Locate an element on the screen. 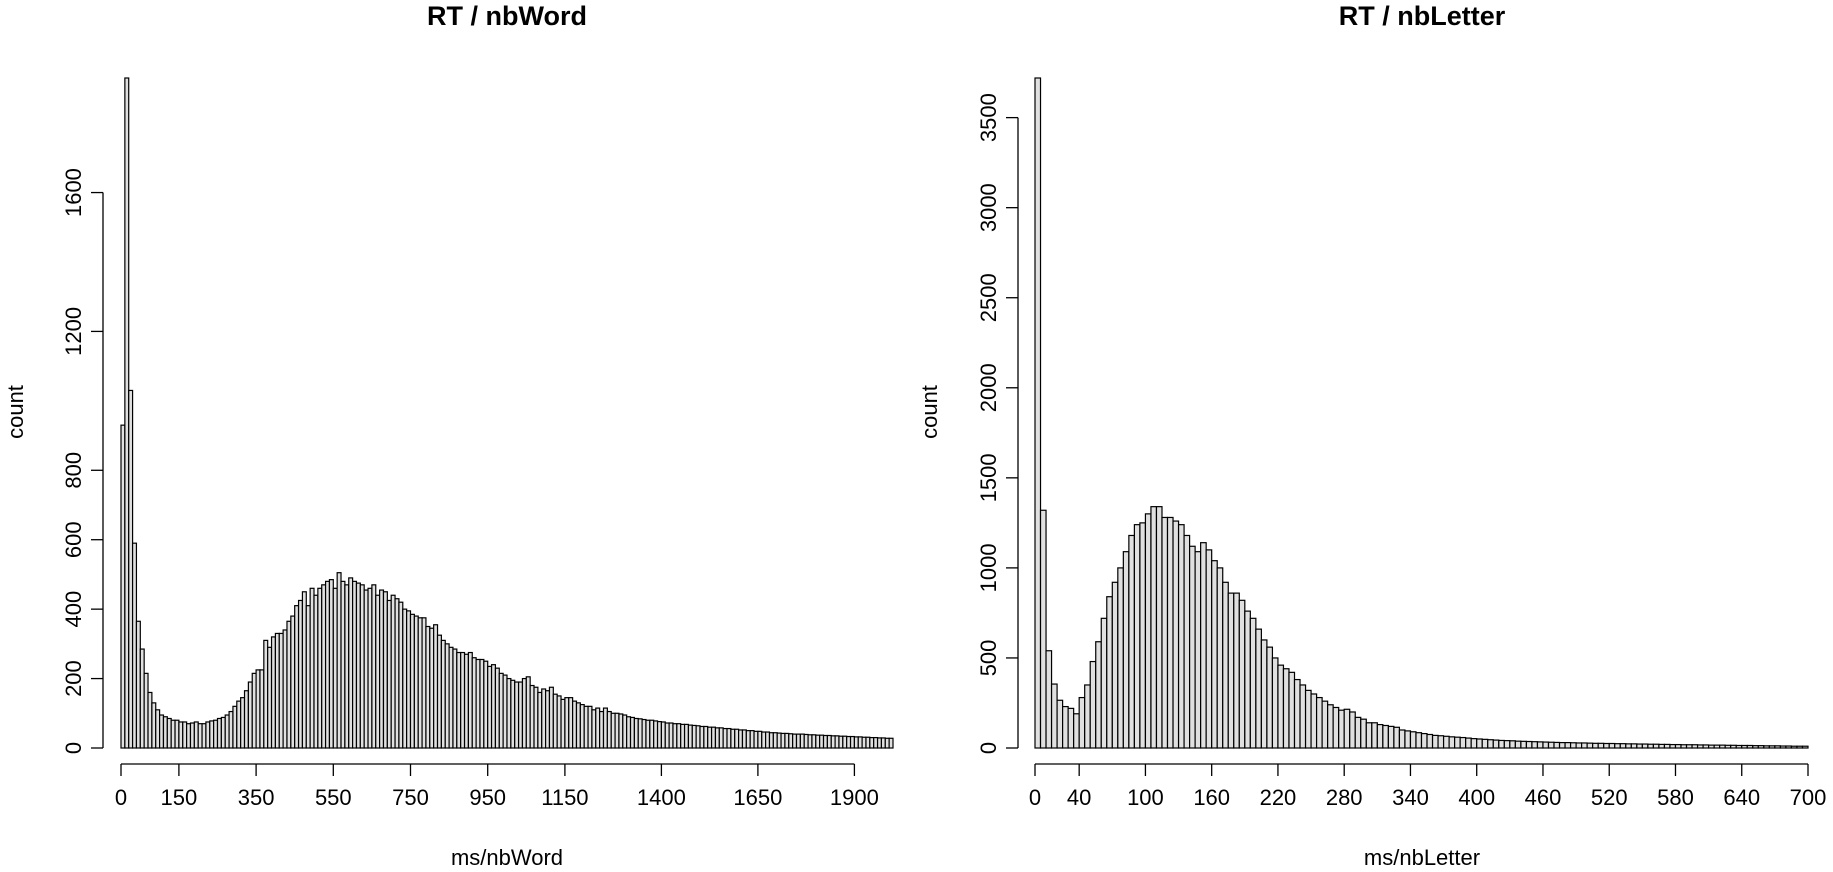  x-tick-label: 460 is located at coordinates (1543, 797).